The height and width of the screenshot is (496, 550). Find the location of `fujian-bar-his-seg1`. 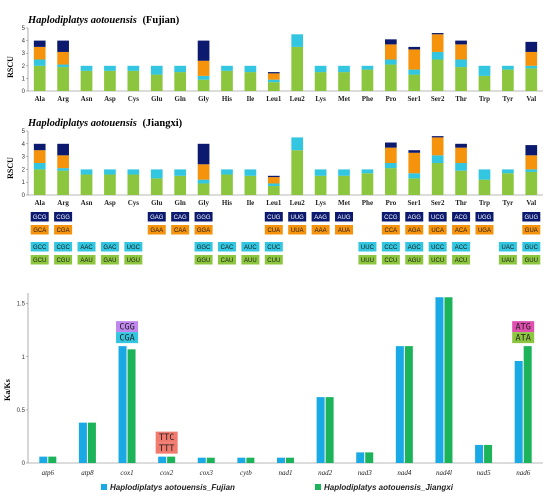

fujian-bar-his-seg1 is located at coordinates (227, 80).